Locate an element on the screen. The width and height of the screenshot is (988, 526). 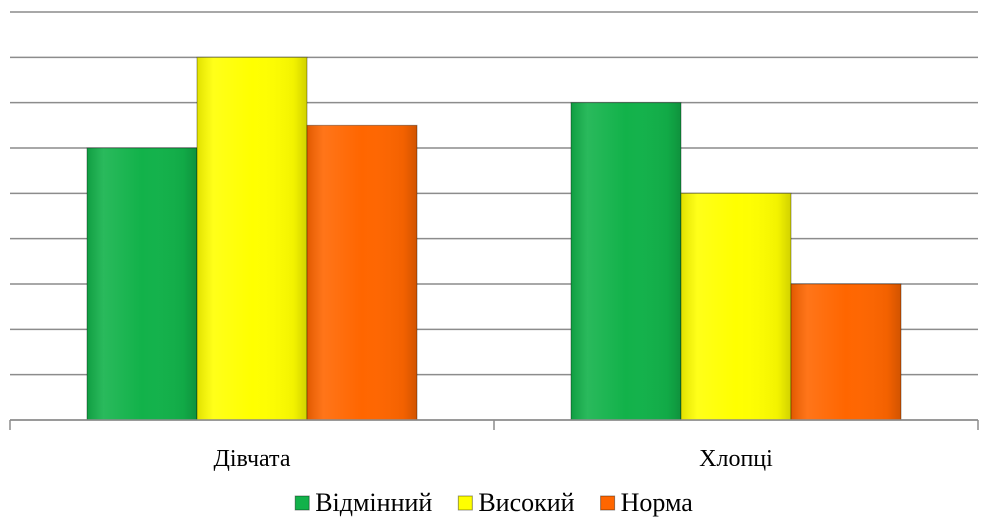
legend-item: Норма is located at coordinates (647, 502).